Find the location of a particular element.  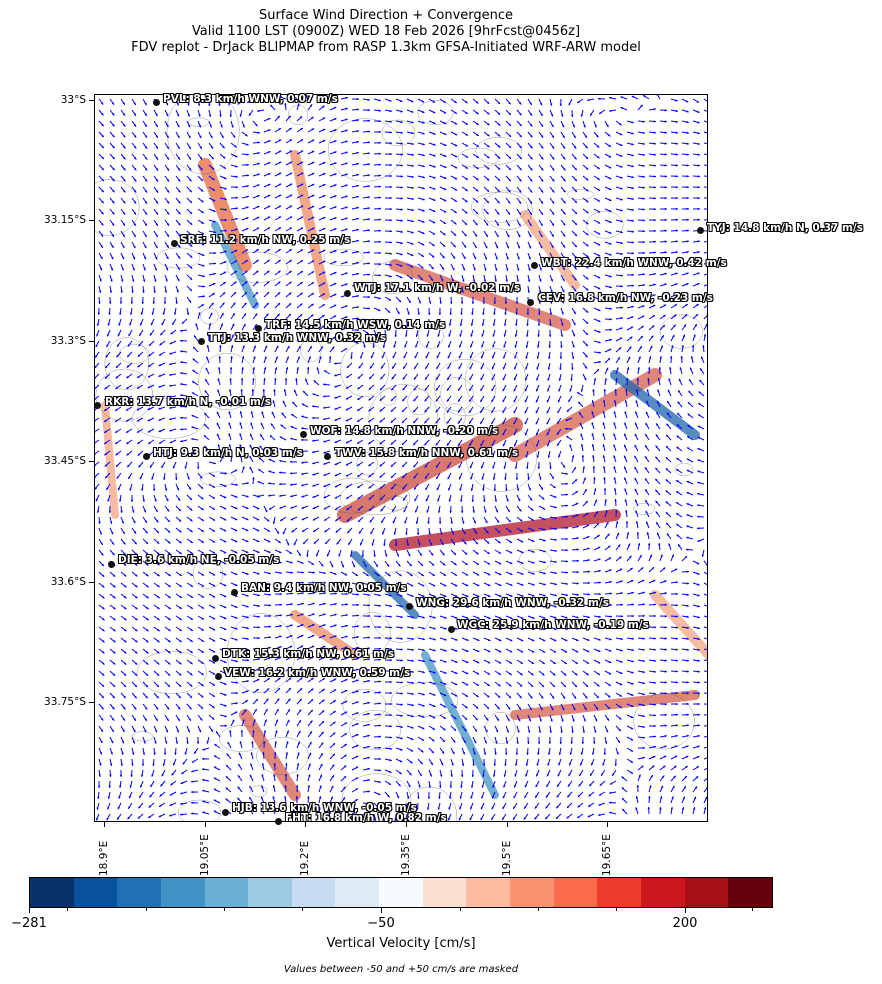

station-label-trf: TRF: 14.5 km/h WSW, 0.14 m/s is located at coordinates (355, 325).